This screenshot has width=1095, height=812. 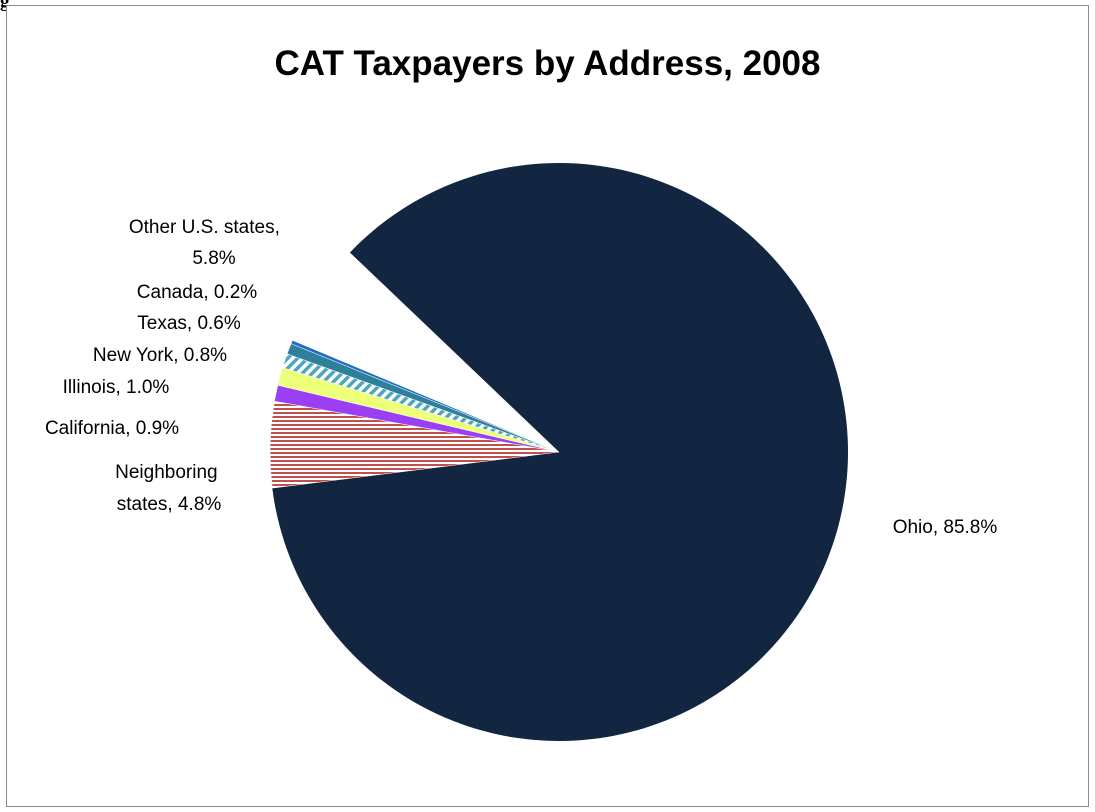 I want to click on label-illinois-line1: Illinois, 1.0%, so click(x=116, y=387).